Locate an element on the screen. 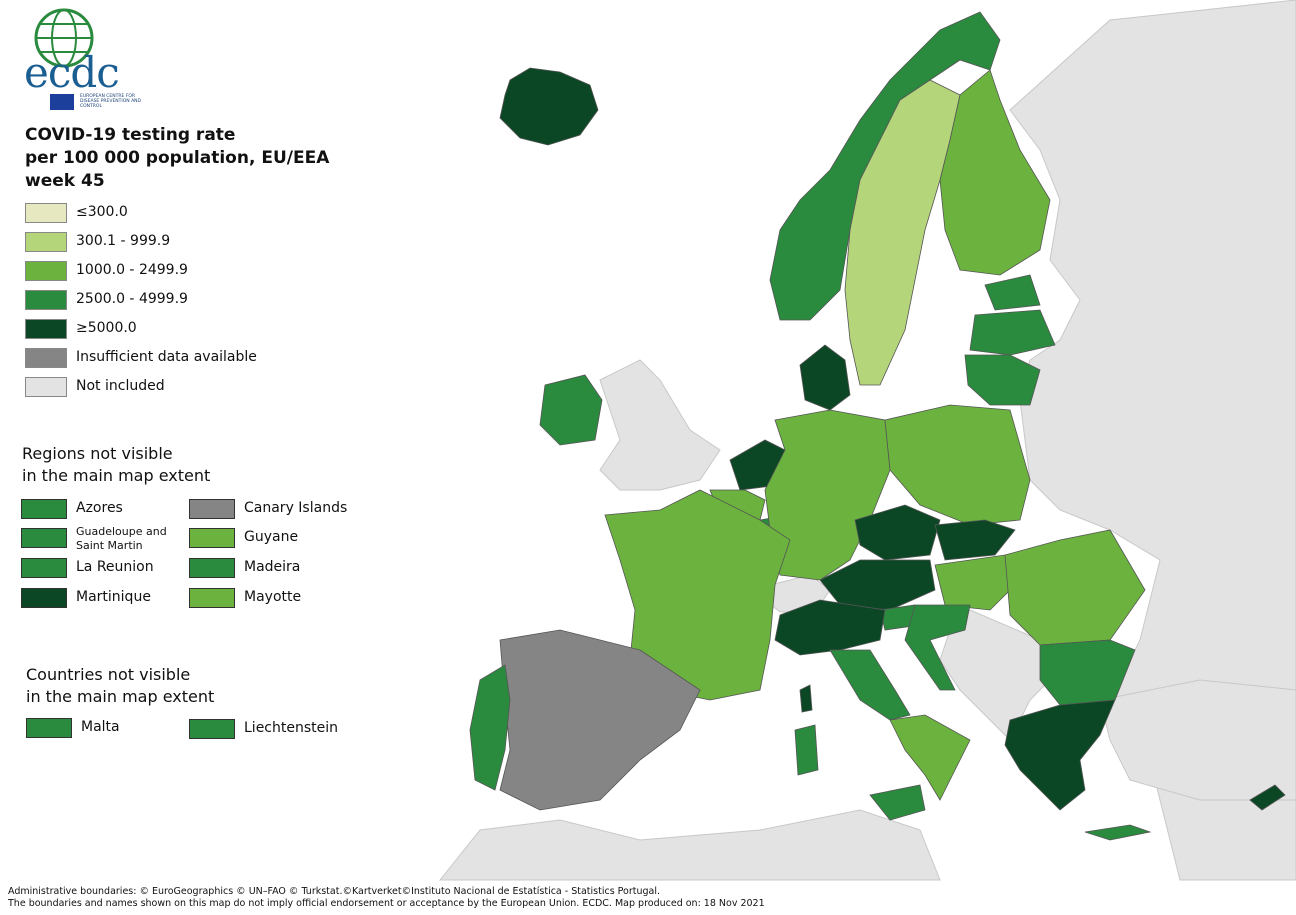  region-label: Azores is located at coordinates (99, 508).